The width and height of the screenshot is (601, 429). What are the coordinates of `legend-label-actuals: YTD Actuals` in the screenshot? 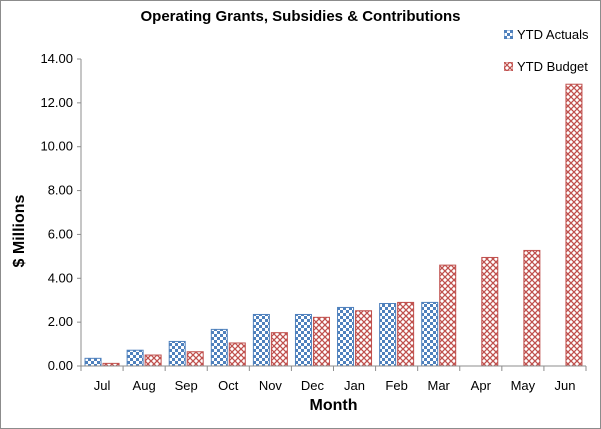 It's located at (553, 34).